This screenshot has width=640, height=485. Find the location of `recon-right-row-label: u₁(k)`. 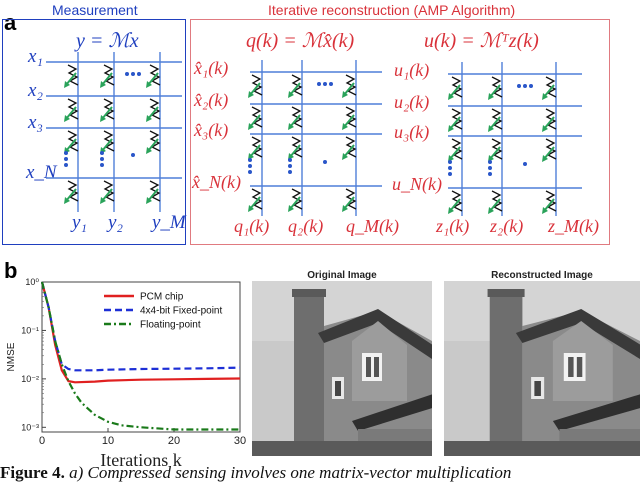

recon-right-row-label: u₁(k) is located at coordinates (412, 70).